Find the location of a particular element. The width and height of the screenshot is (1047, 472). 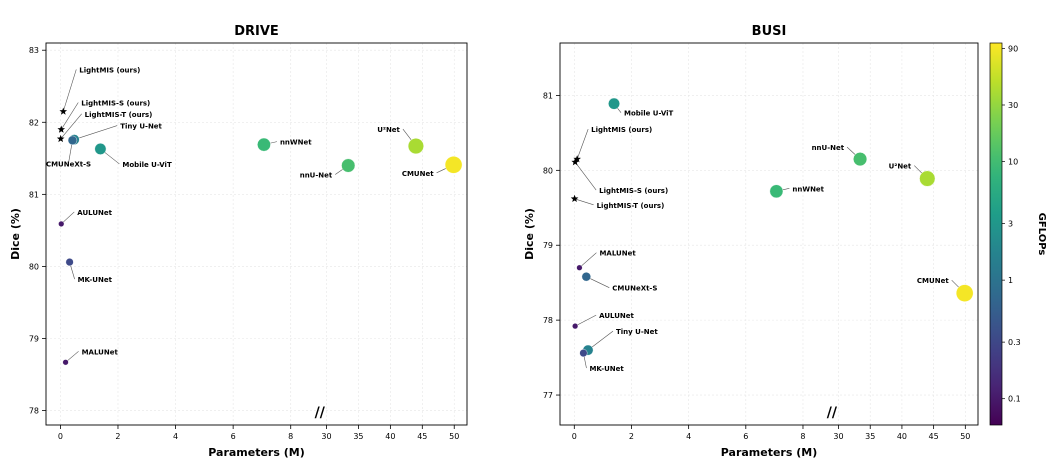

colorbar-label: GFLOPs is located at coordinates (1041, 234).